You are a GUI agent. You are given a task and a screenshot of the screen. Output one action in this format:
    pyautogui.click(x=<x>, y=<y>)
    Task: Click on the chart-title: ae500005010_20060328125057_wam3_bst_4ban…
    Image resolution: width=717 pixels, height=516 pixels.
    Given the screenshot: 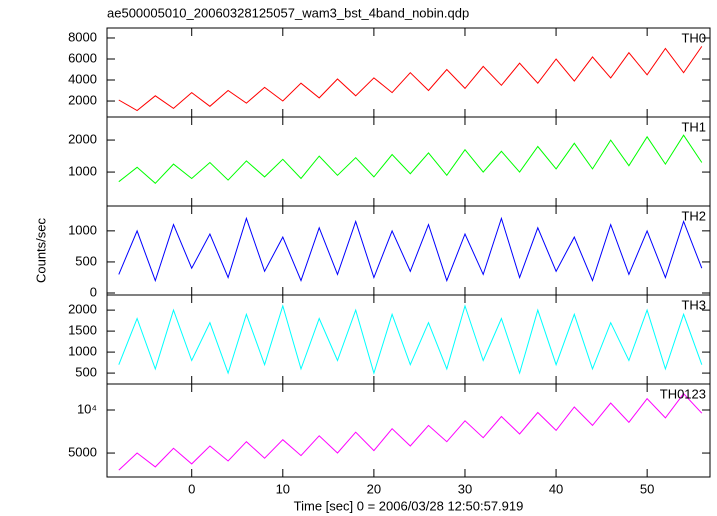 What is the action you would take?
    pyautogui.click(x=288, y=12)
    